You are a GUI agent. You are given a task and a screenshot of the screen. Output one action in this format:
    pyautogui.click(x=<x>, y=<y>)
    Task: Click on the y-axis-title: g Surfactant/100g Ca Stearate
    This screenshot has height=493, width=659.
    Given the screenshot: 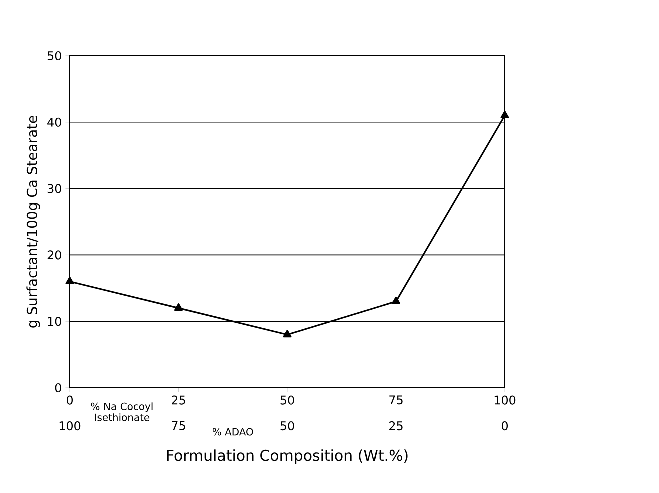 What is the action you would take?
    pyautogui.click(x=33, y=222)
    